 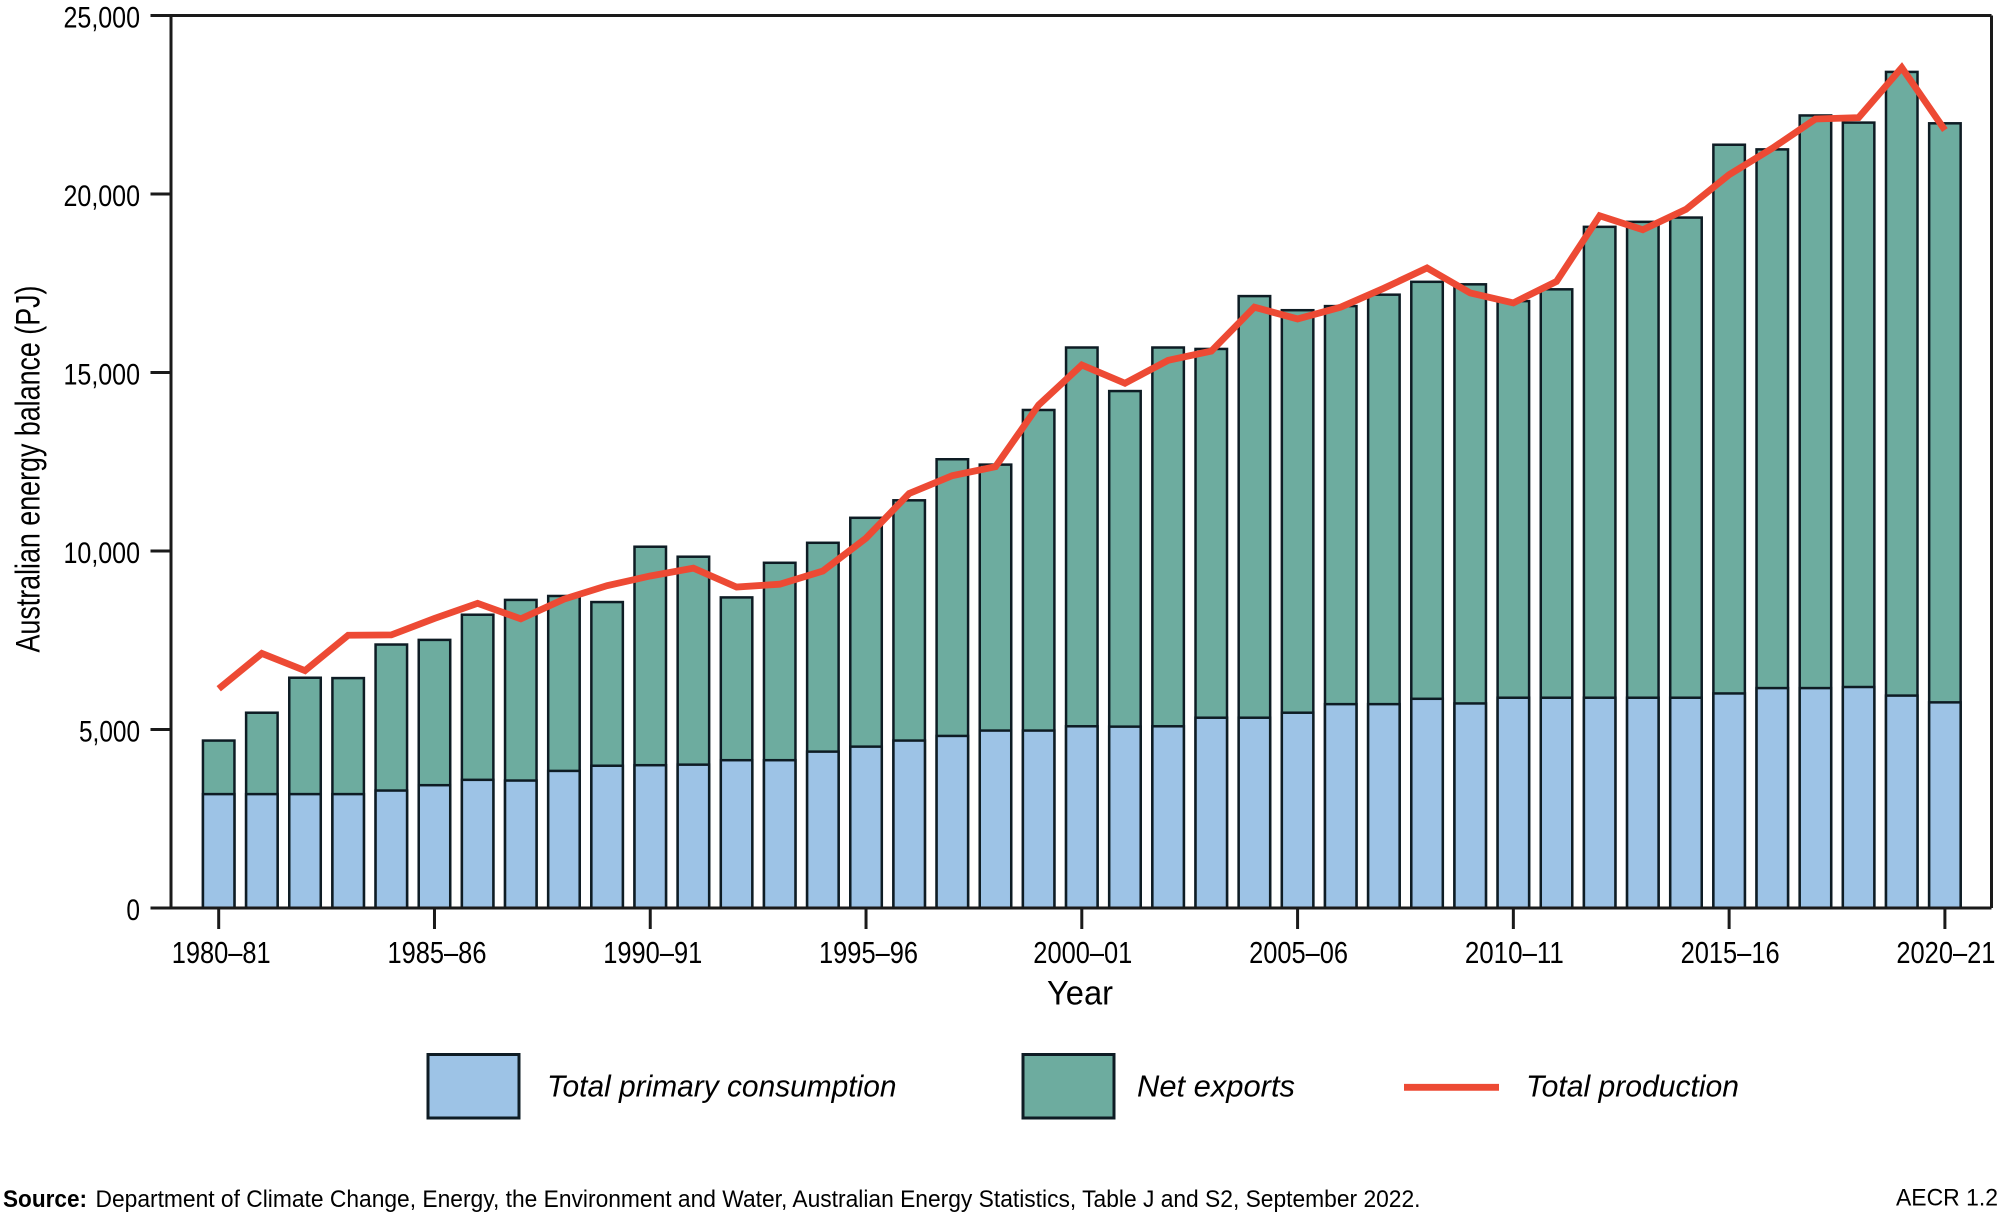 I want to click on svg-text: 2020–21, so click(x=1945, y=952).